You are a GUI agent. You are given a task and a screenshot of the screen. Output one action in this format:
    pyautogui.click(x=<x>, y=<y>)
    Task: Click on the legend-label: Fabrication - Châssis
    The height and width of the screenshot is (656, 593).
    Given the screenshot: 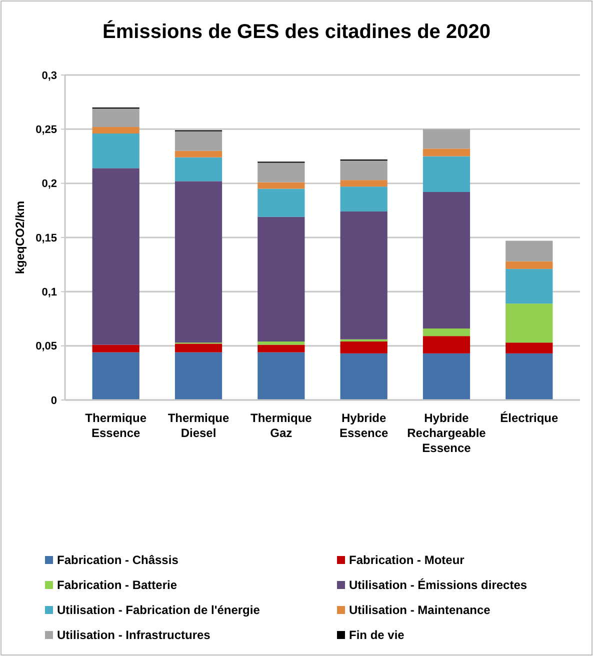 What is the action you would take?
    pyautogui.click(x=118, y=560)
    